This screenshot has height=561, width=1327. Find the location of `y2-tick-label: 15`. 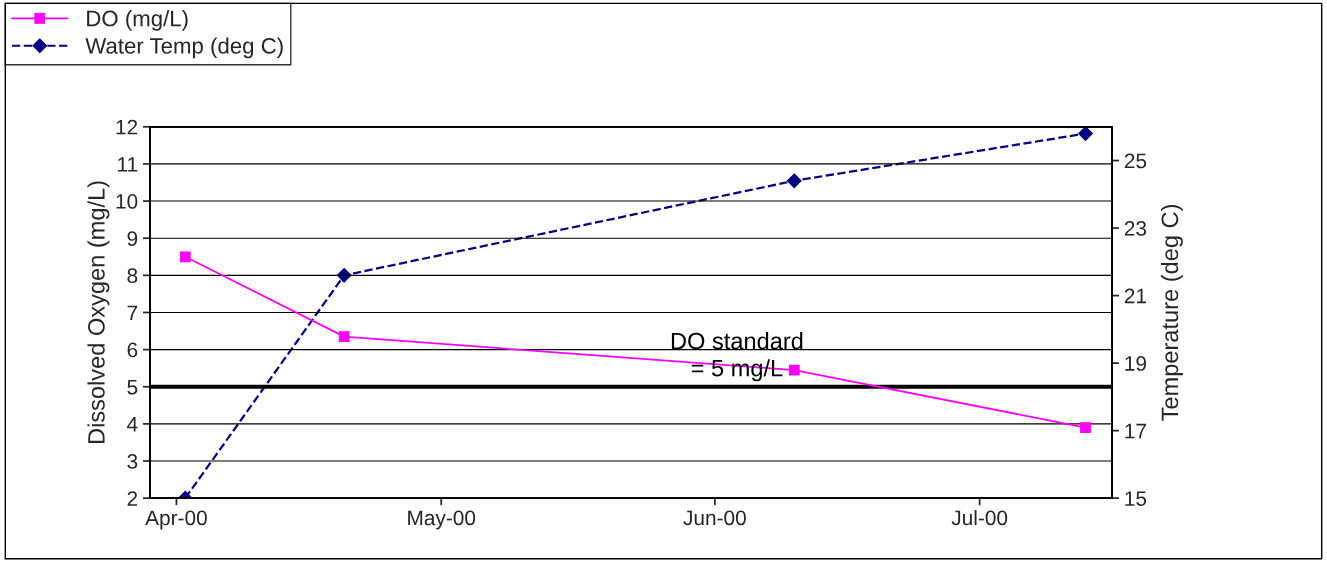

y2-tick-label: 15 is located at coordinates (1136, 498).